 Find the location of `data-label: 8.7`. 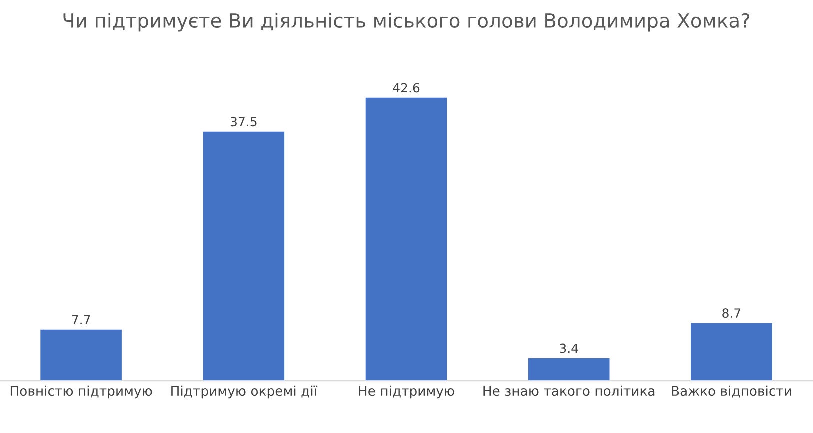

data-label: 8.7 is located at coordinates (731, 313).